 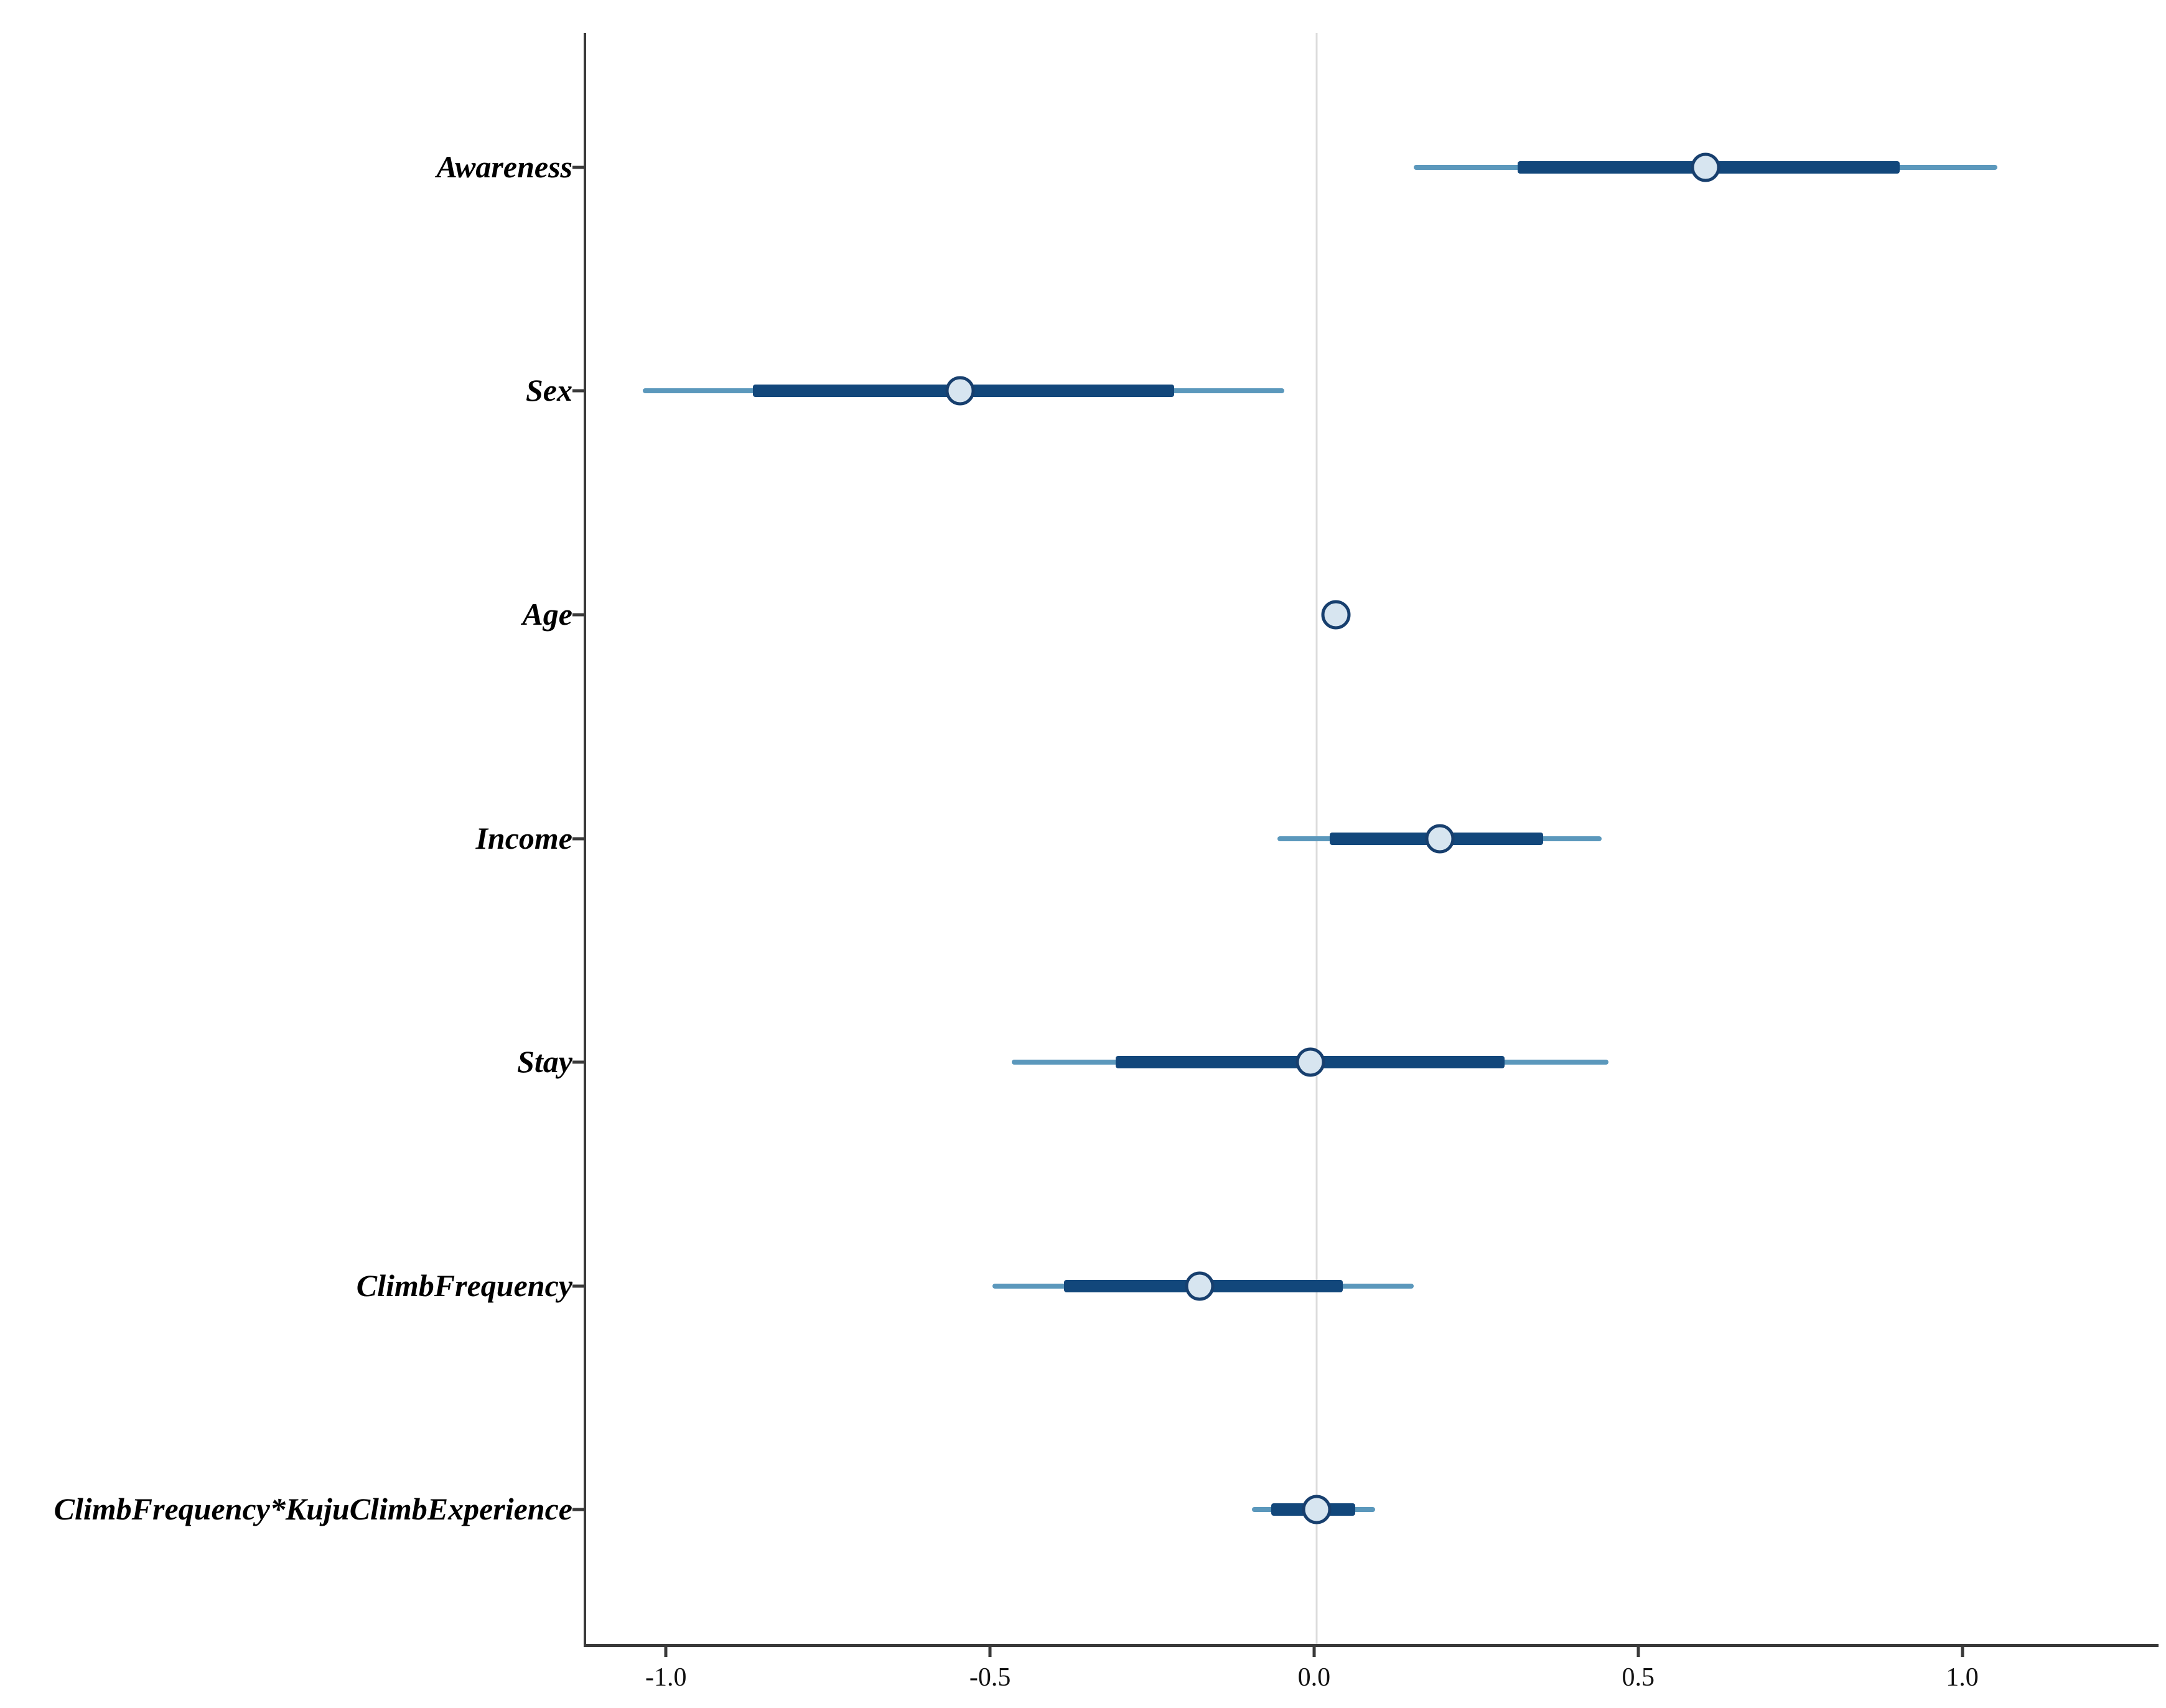 What do you see at coordinates (1963, 1678) in the screenshot?
I see `x-axis-tick-label: 1.0` at bounding box center [1963, 1678].